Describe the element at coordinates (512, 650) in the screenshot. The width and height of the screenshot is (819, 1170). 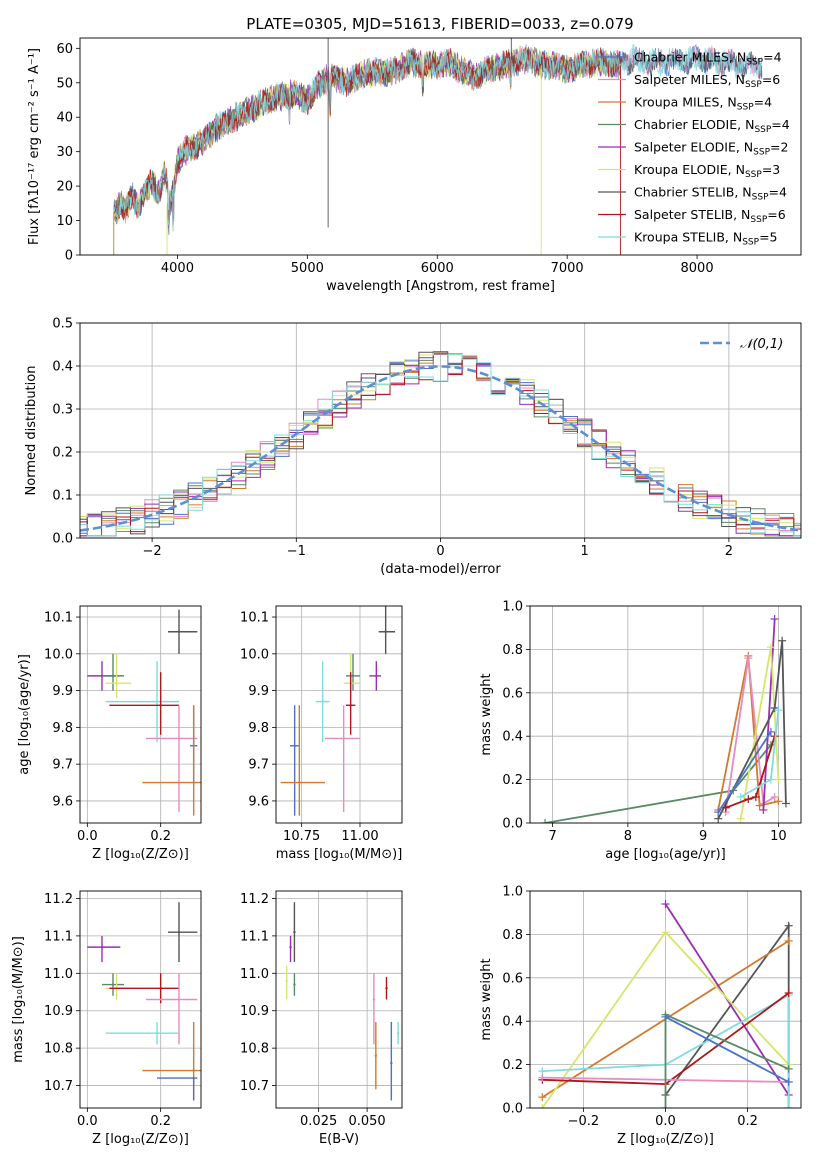
I see `tick-label-y: 0.8` at that location.